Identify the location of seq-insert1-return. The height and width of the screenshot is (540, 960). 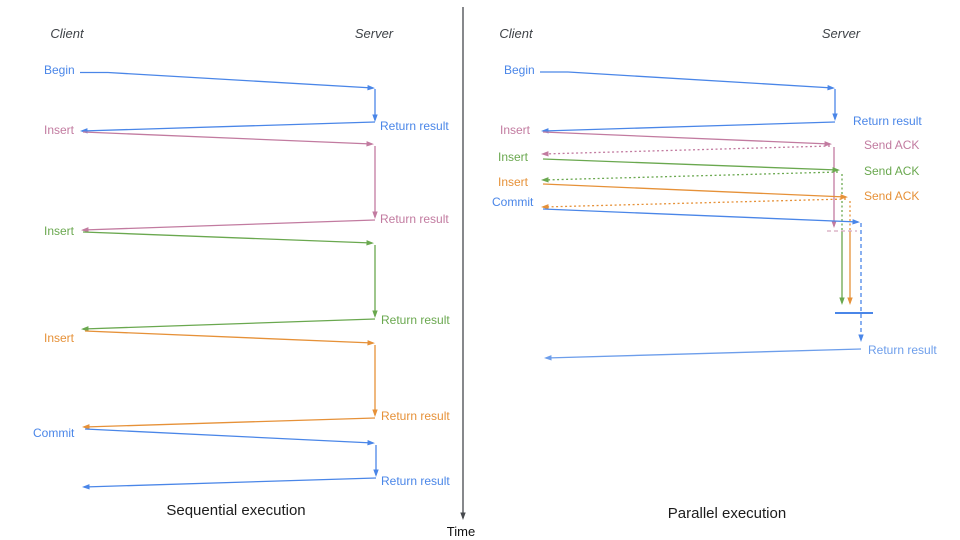
(229, 225).